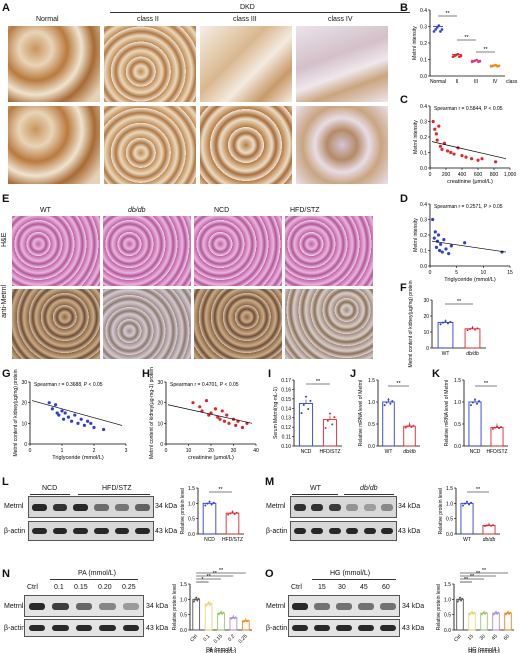 This screenshot has width=520, height=653. What do you see at coordinates (471, 637) in the screenshot?
I see `O-category-1: 15` at bounding box center [471, 637].